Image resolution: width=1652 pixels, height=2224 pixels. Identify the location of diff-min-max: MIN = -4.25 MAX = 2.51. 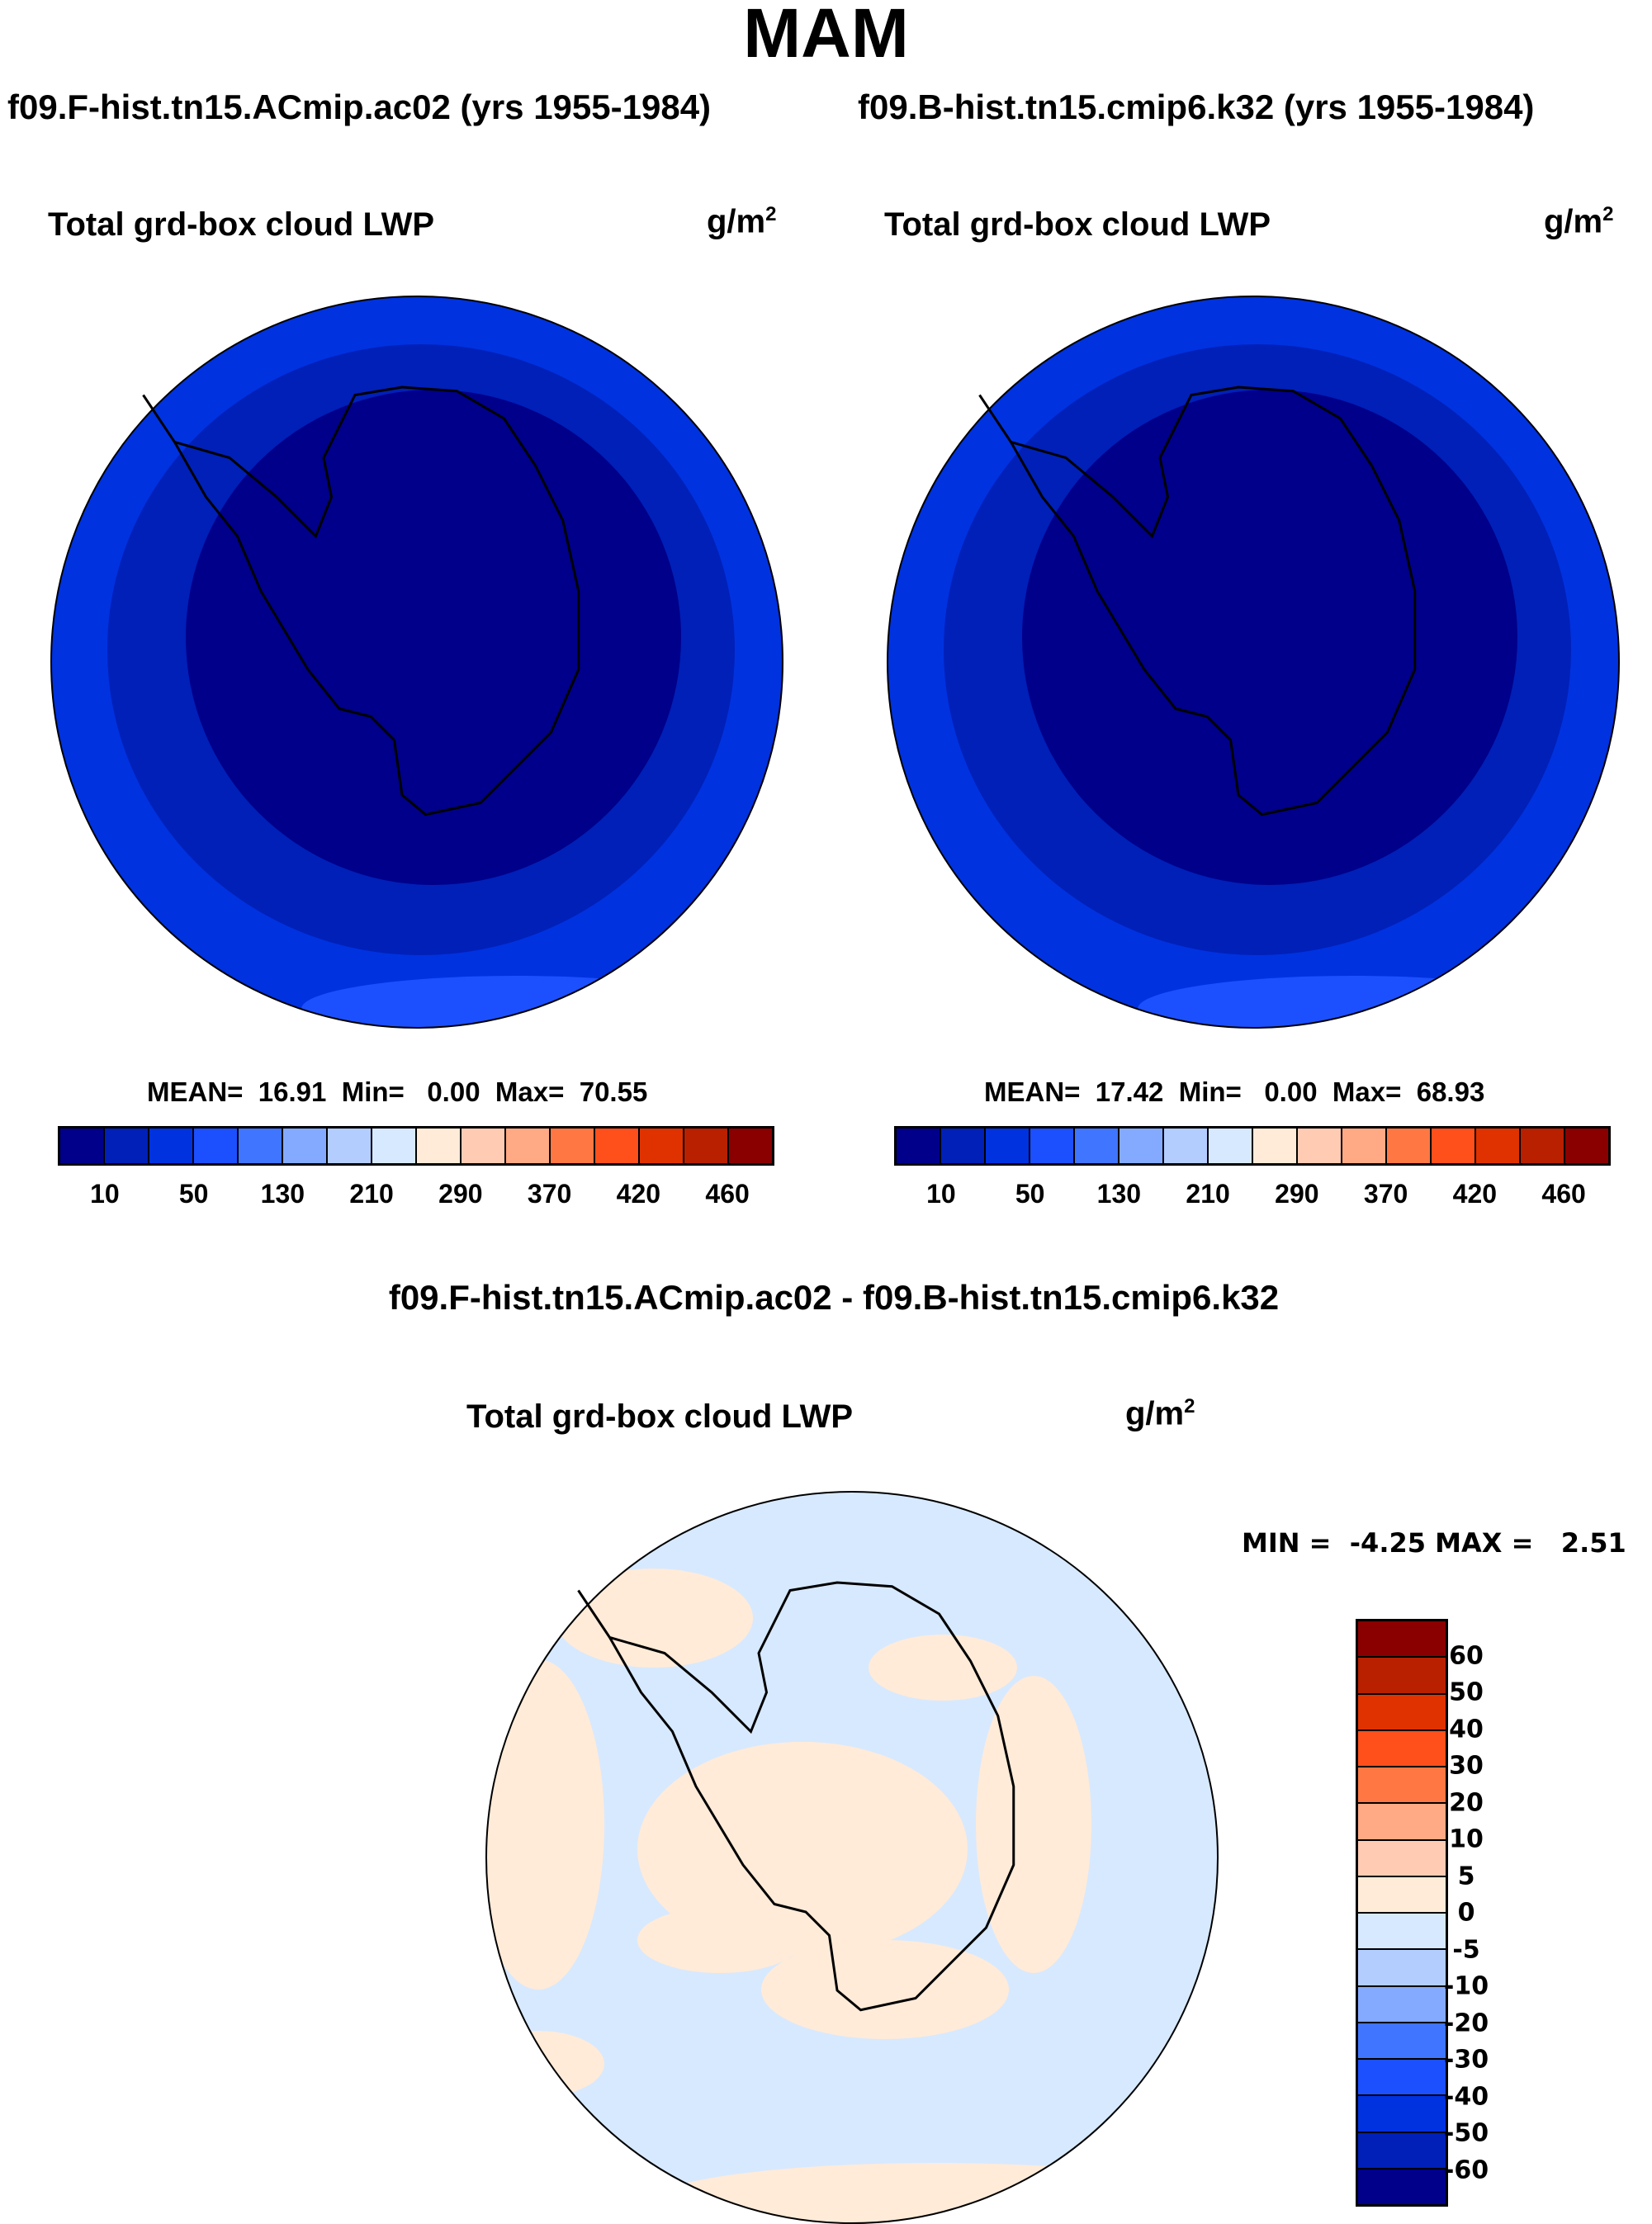
(1434, 1543).